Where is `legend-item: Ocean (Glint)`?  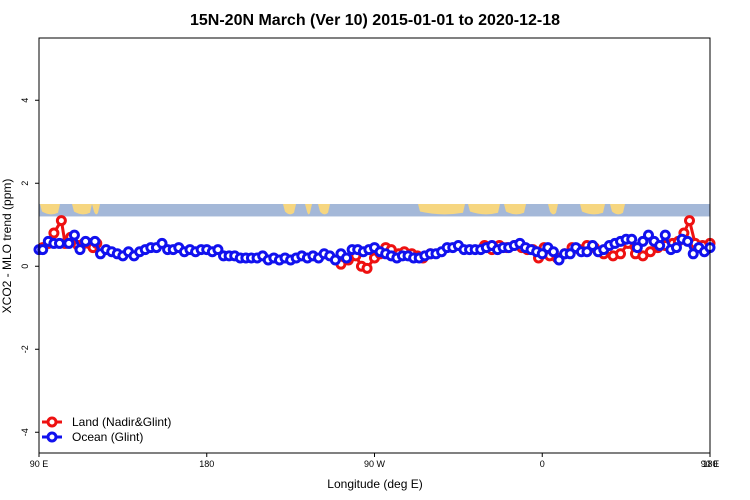 legend-item: Ocean (Glint) is located at coordinates (92, 437).